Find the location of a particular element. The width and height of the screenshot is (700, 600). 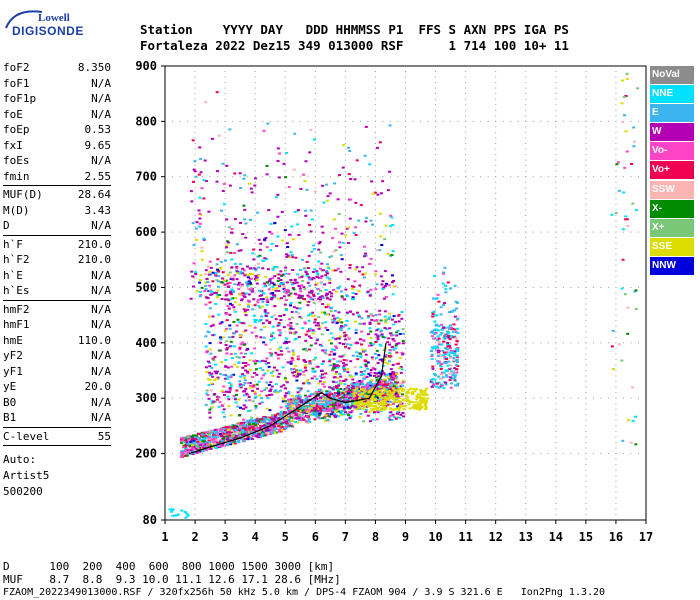

x-tick-label: 15 is located at coordinates (586, 537).